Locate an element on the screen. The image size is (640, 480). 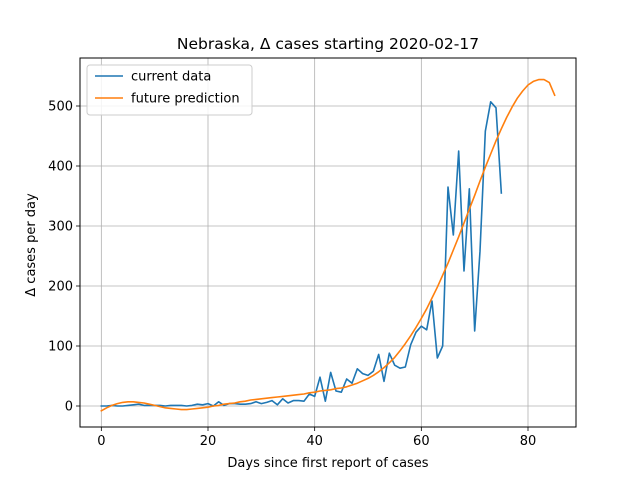
legend: current data future prediction is located at coordinates (169, 90).